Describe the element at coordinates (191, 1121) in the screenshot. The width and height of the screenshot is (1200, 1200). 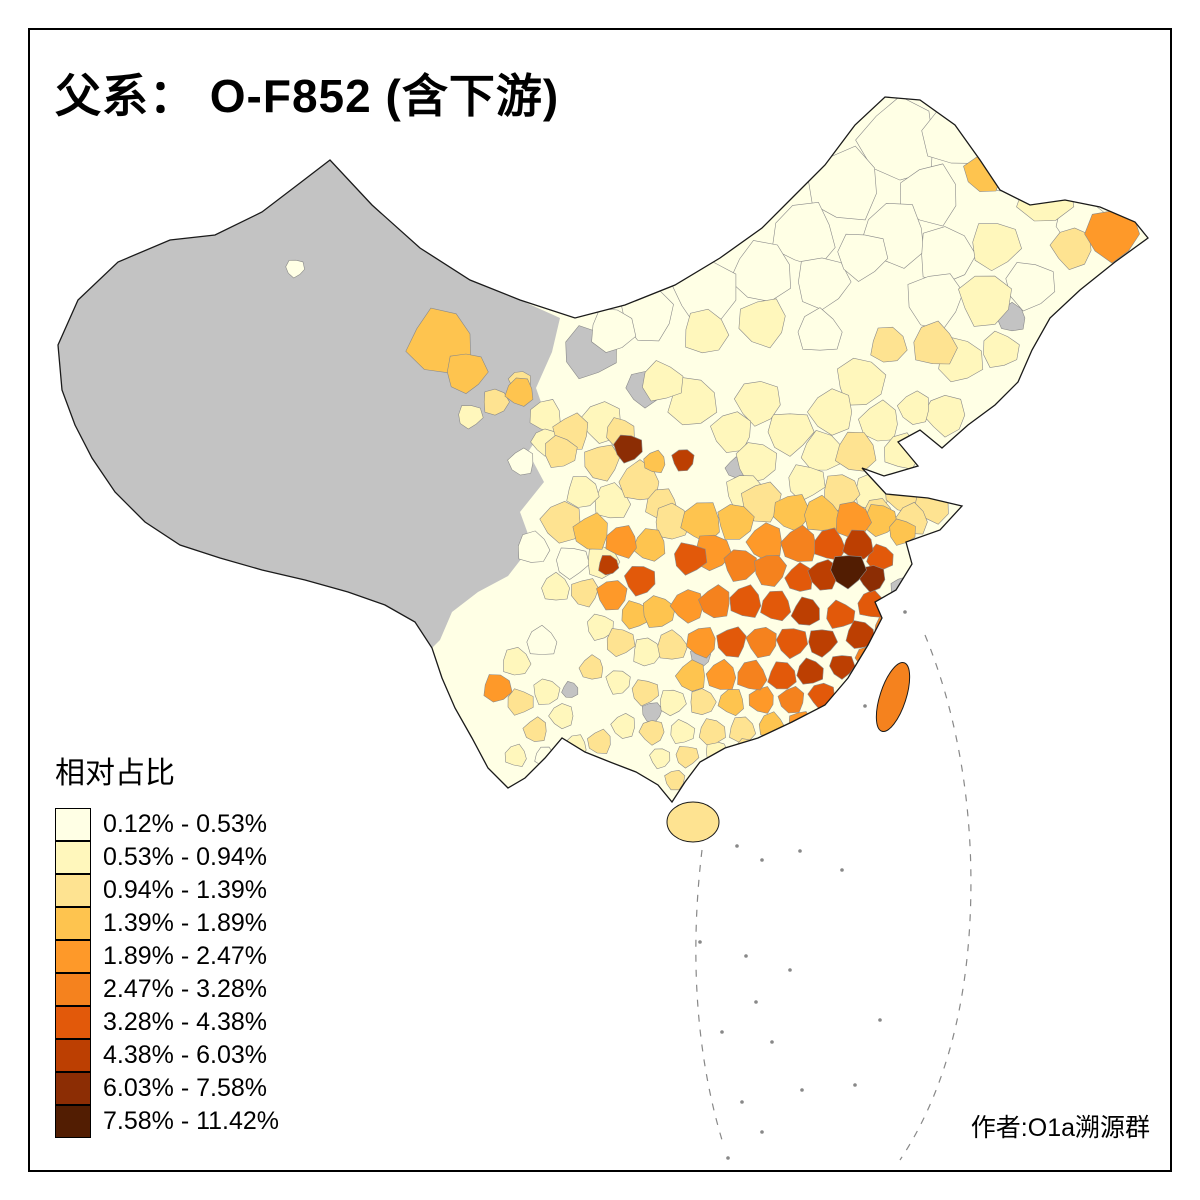
I see `legend-label: 7.58% - 11.42%` at that location.